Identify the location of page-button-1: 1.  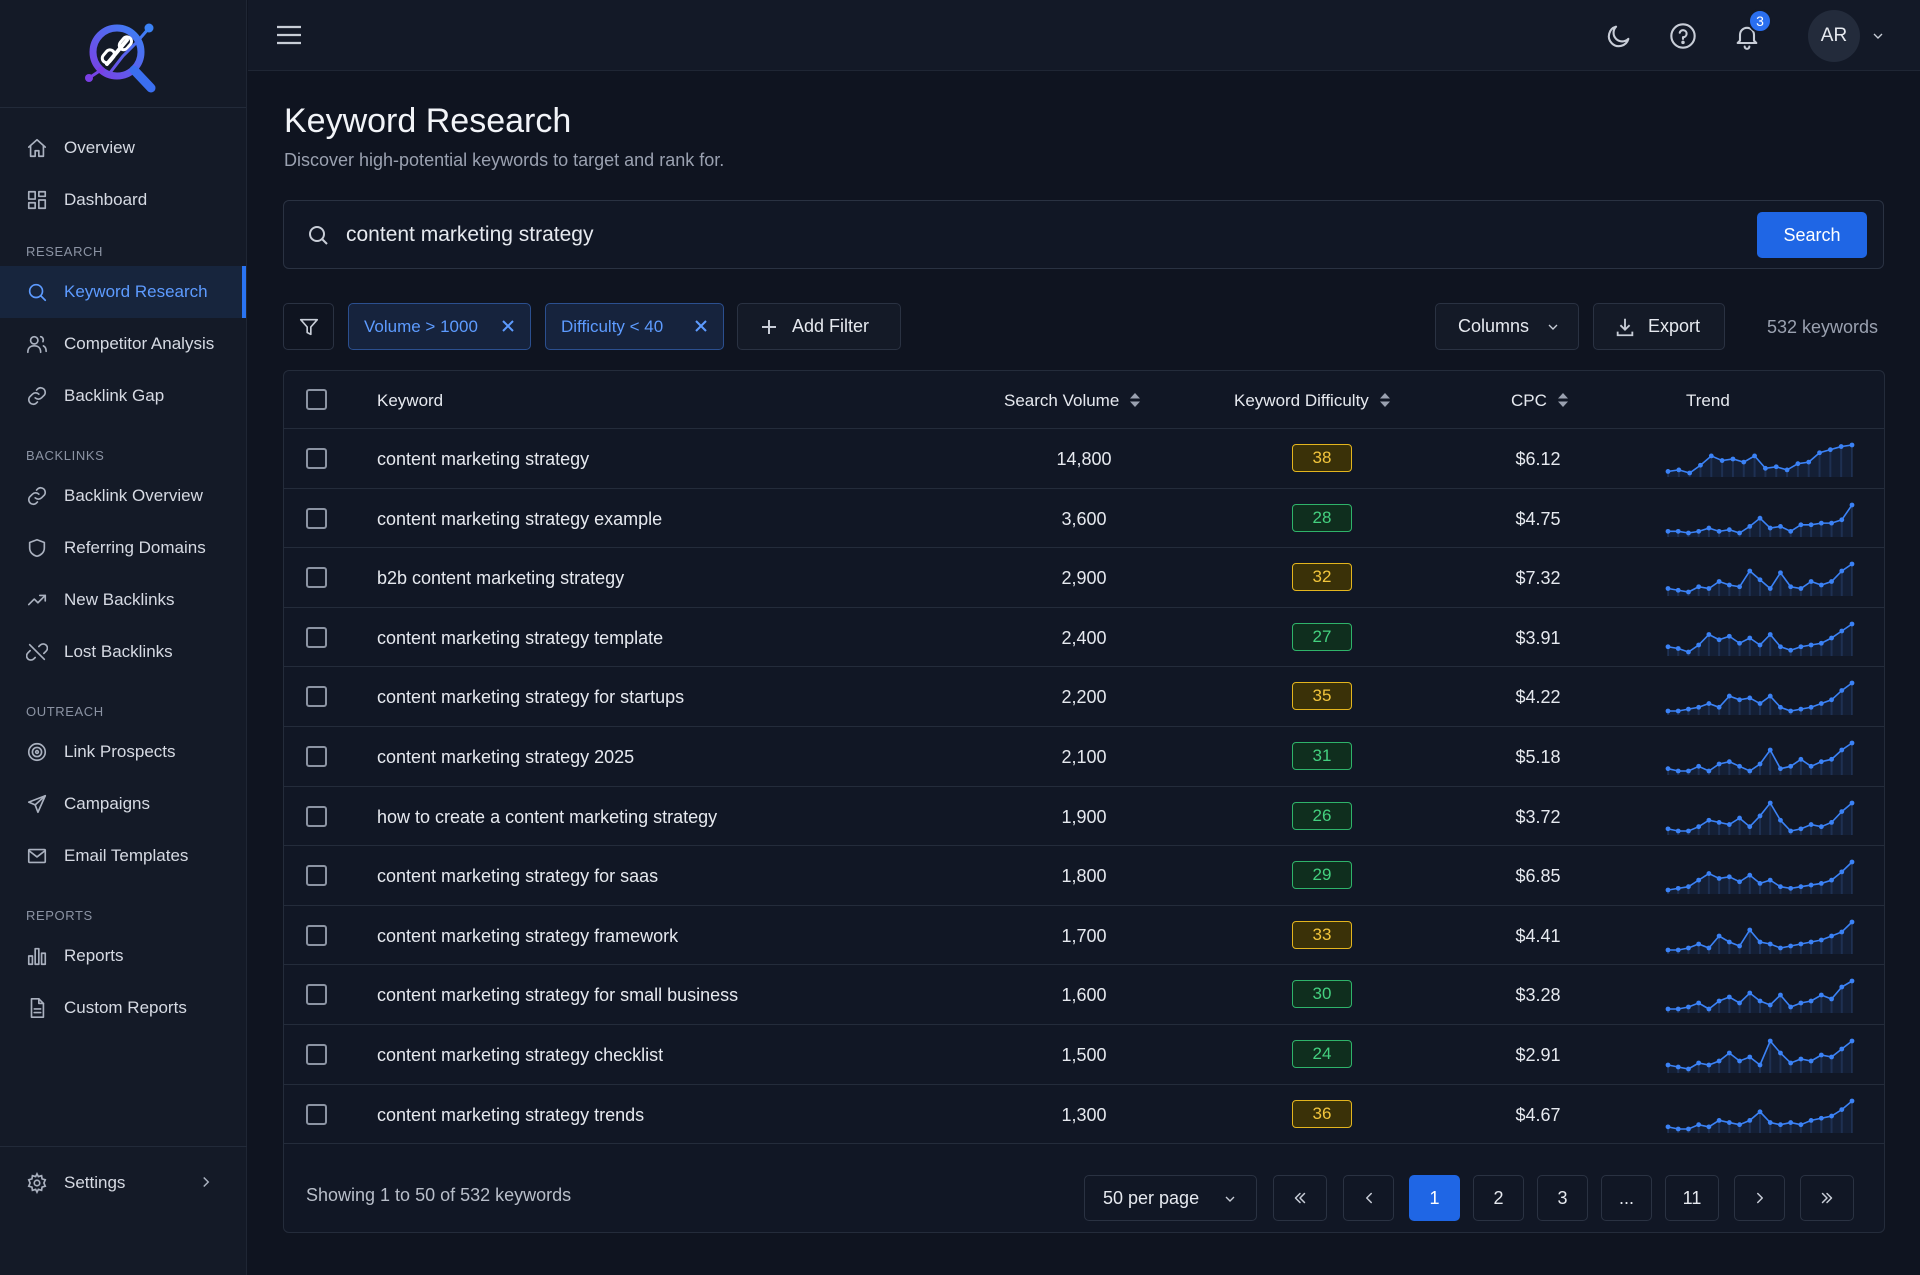
(1434, 1198).